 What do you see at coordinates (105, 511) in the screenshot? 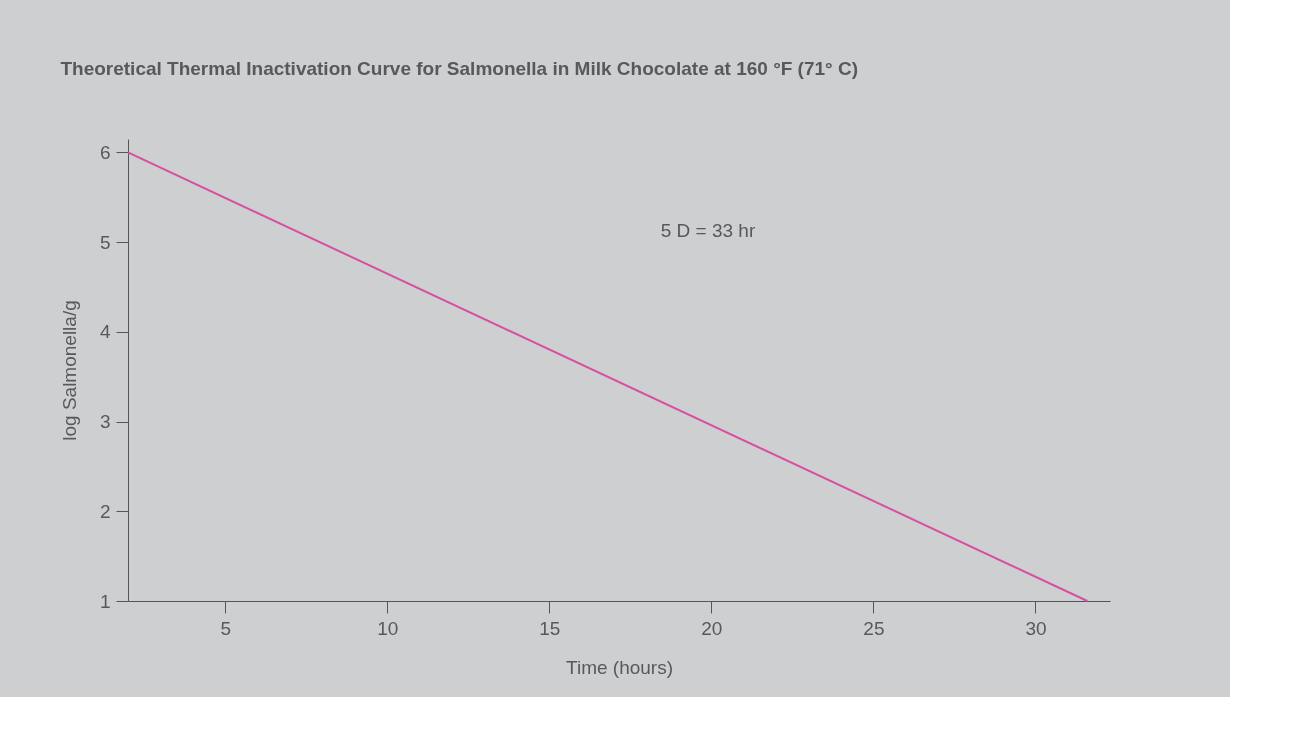
I see `y-tick-label: 2` at bounding box center [105, 511].